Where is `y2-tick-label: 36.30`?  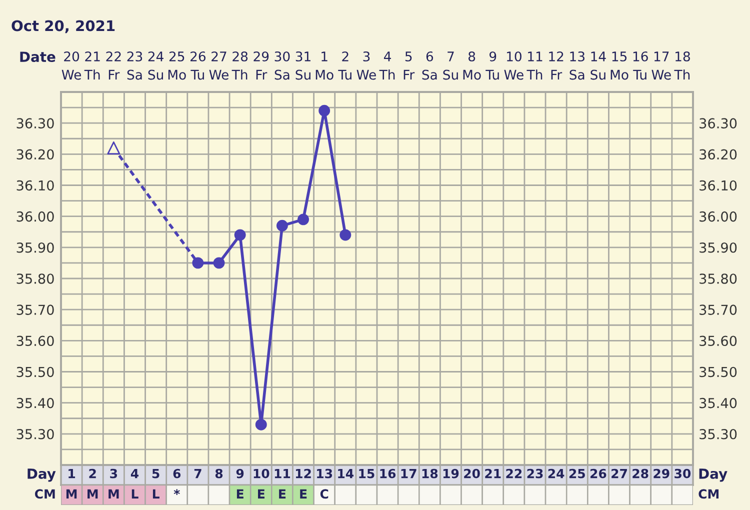
y2-tick-label: 36.30 is located at coordinates (718, 123).